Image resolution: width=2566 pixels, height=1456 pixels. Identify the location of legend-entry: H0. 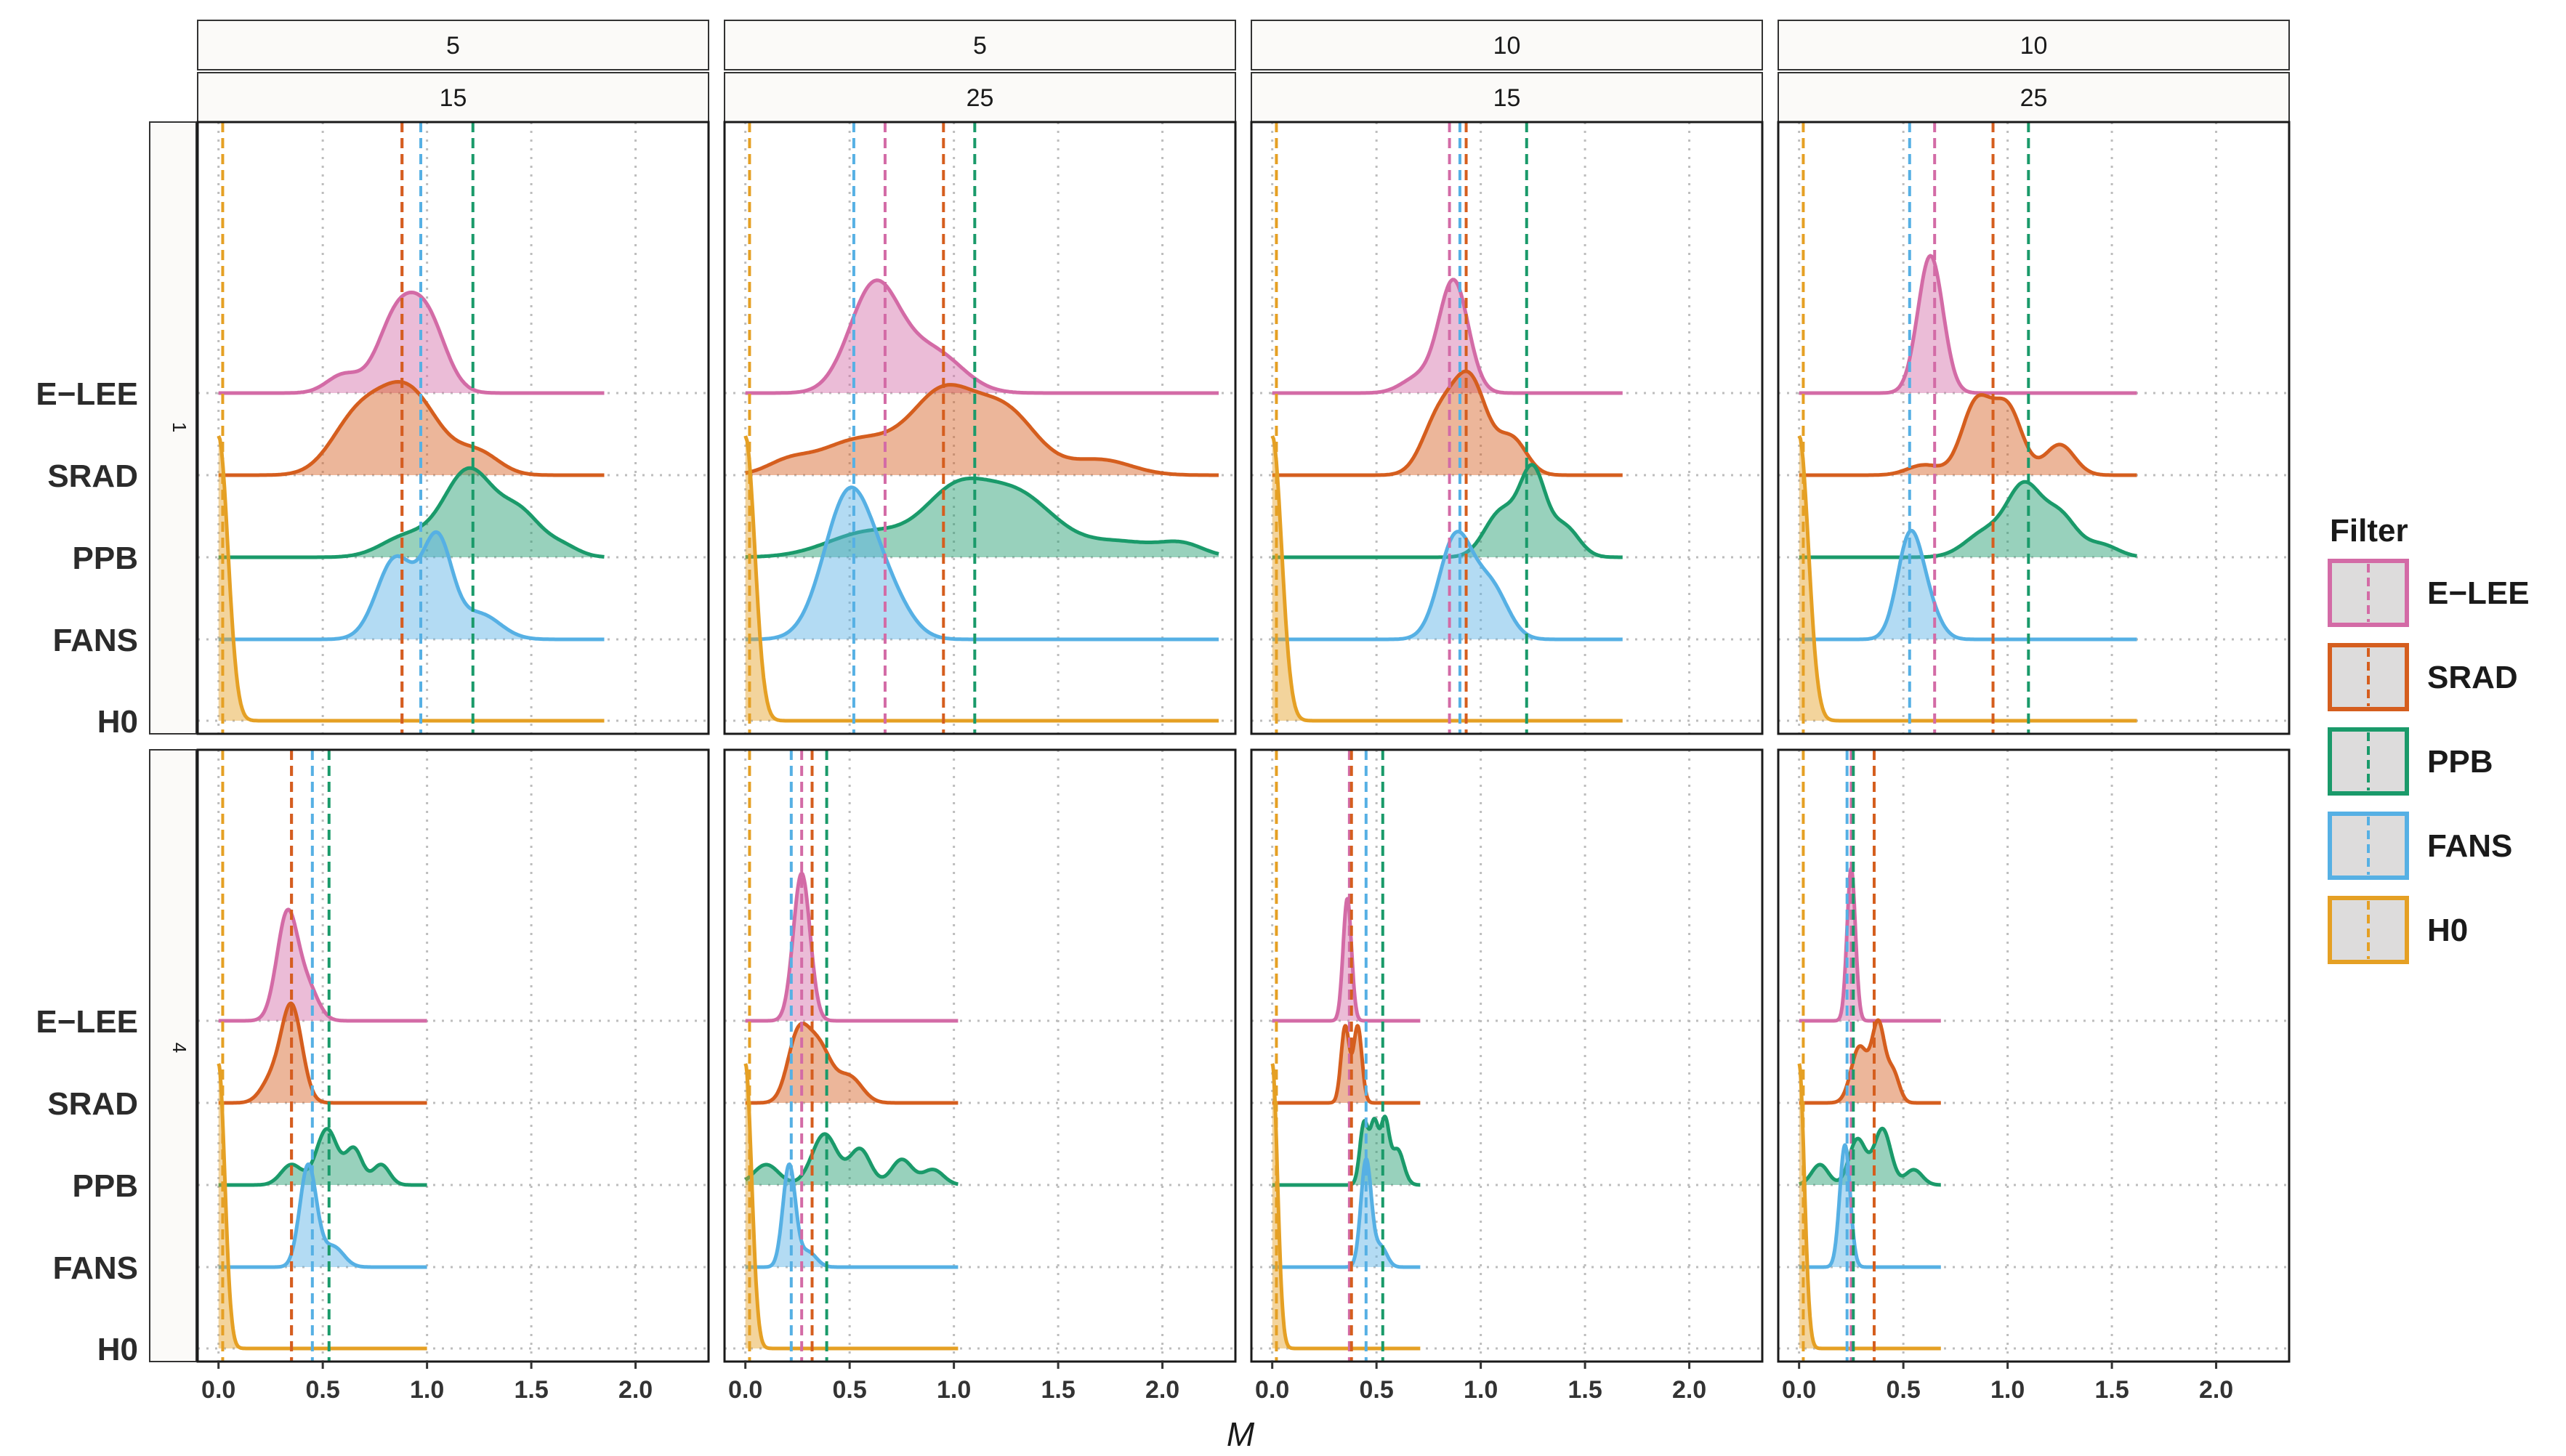
(2398, 930).